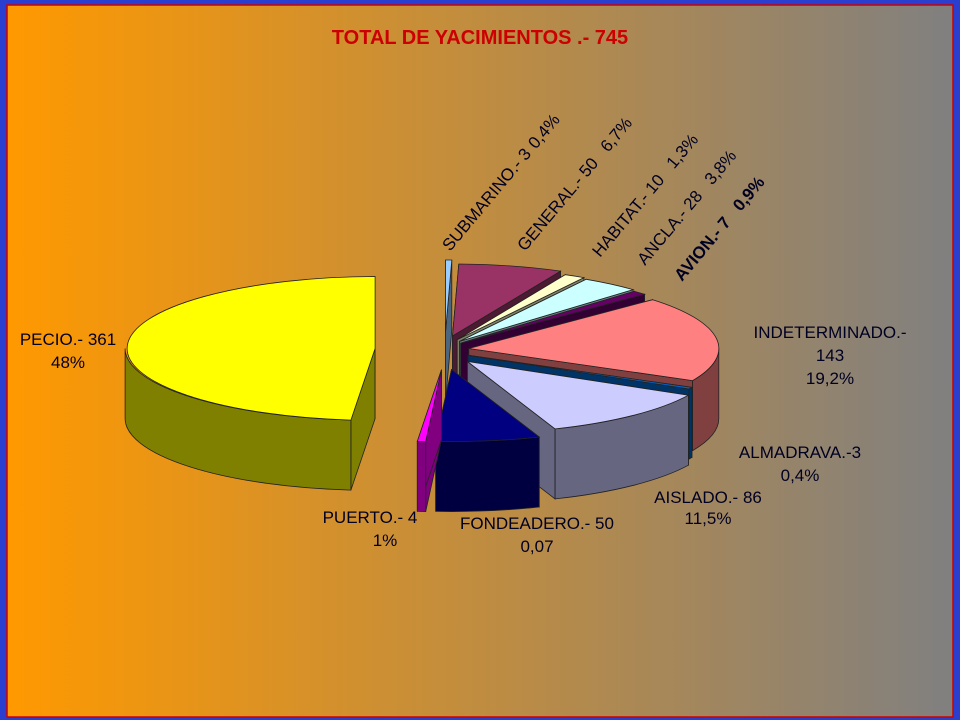 This screenshot has width=960, height=720. What do you see at coordinates (370, 517) in the screenshot?
I see `slice-label: PUERTO.- 4` at bounding box center [370, 517].